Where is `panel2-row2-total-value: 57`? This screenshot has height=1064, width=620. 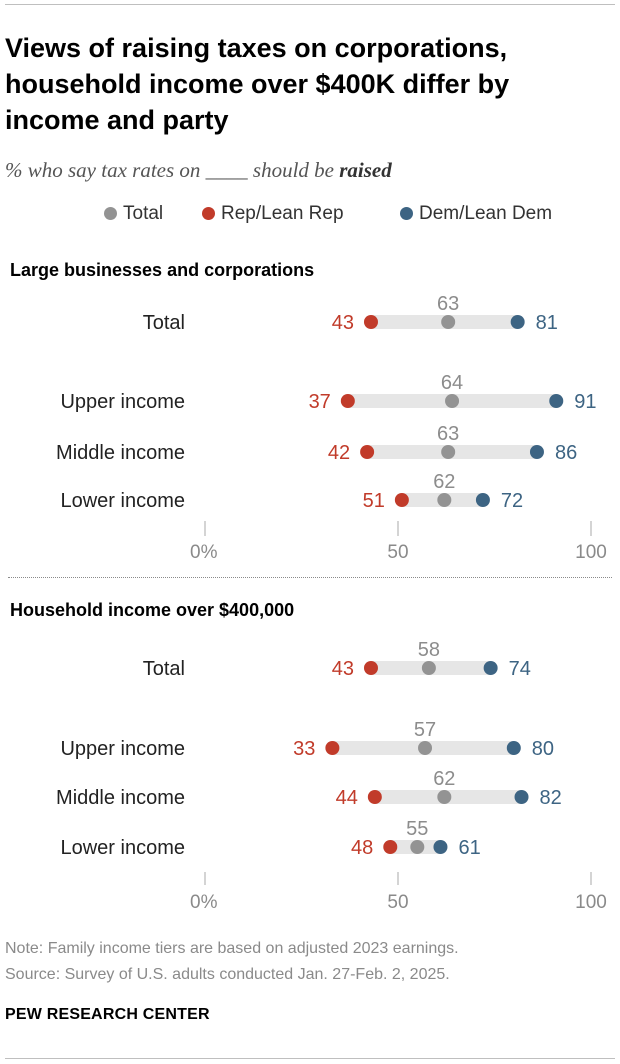 panel2-row2-total-value: 57 is located at coordinates (425, 730).